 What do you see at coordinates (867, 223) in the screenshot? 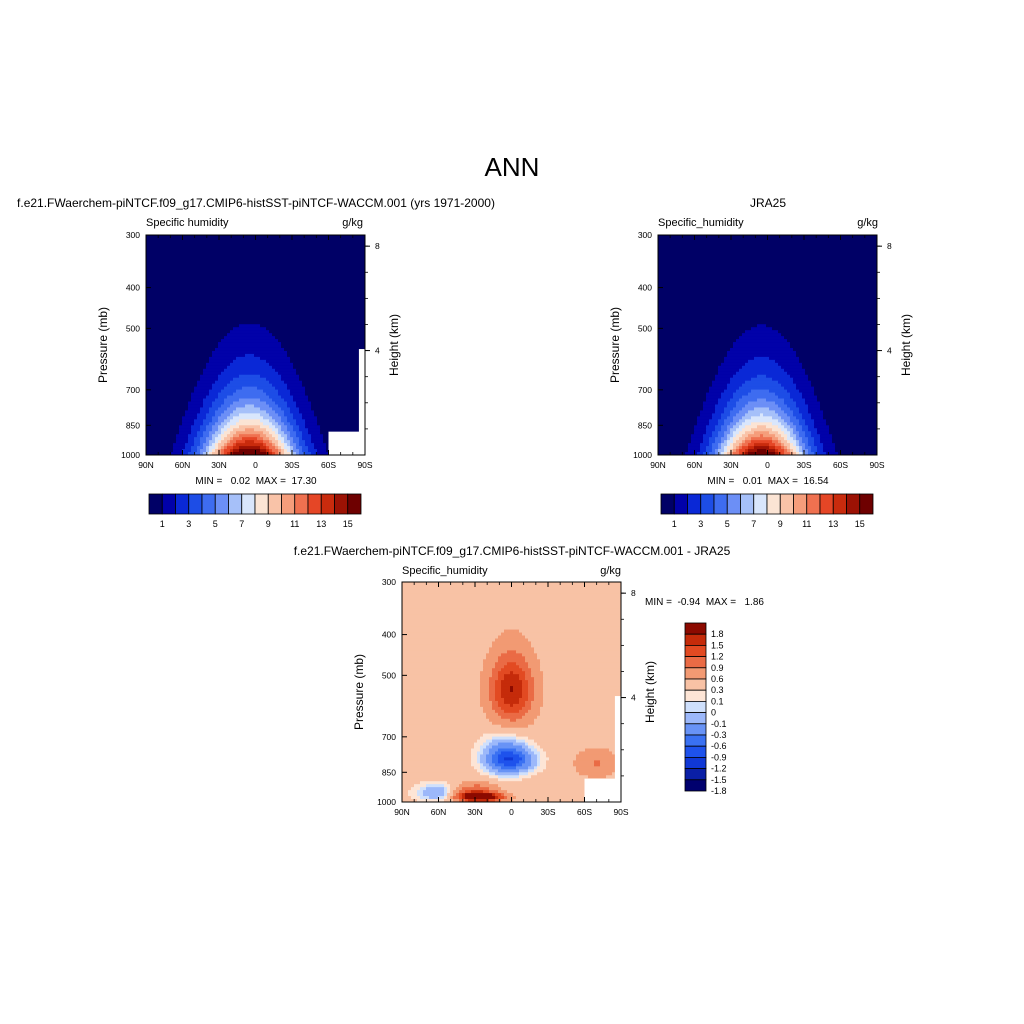
I see `panel-ref-units-label: g/kg` at bounding box center [867, 223].